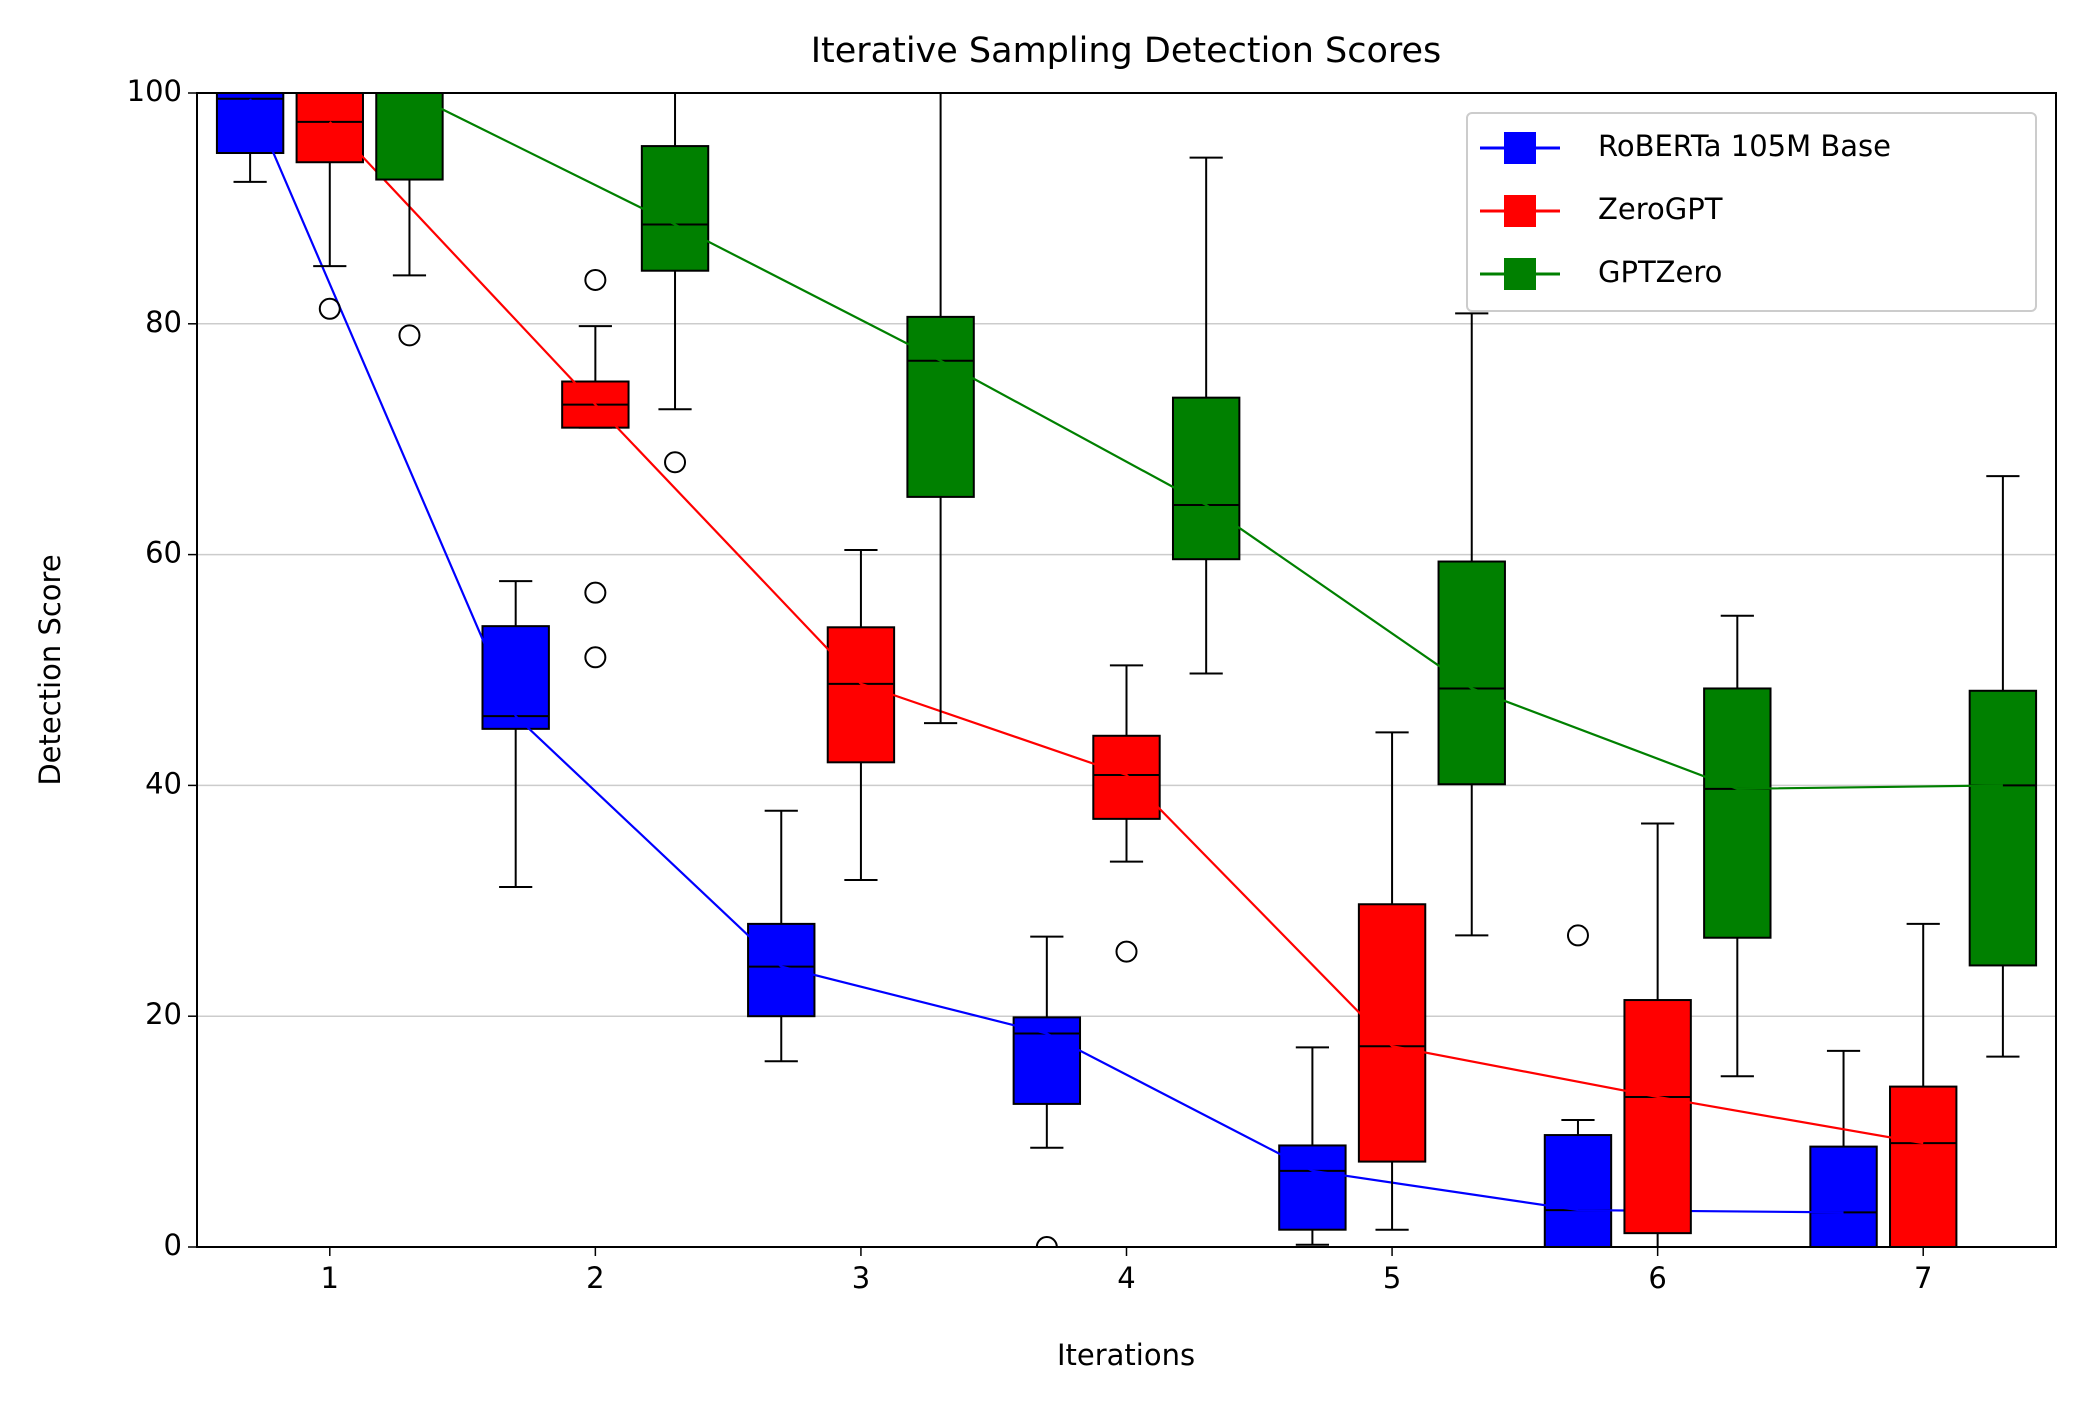  Describe the element at coordinates (1392, 1278) in the screenshot. I see `x-tick-label: 5` at that location.